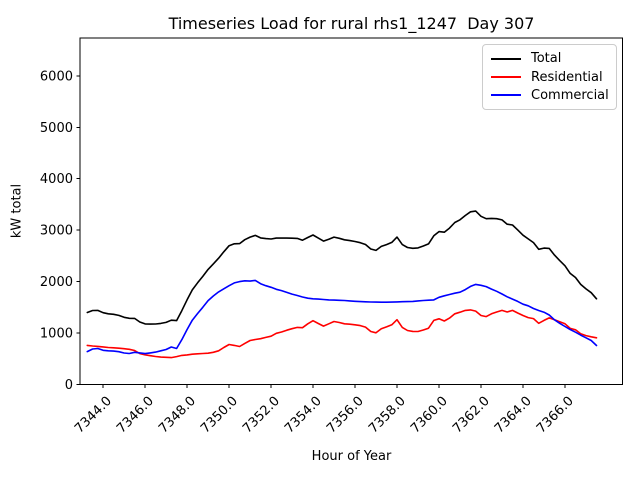 The image size is (640, 480). What do you see at coordinates (506, 95) in the screenshot?
I see `legend-swatch-commercial` at bounding box center [506, 95].